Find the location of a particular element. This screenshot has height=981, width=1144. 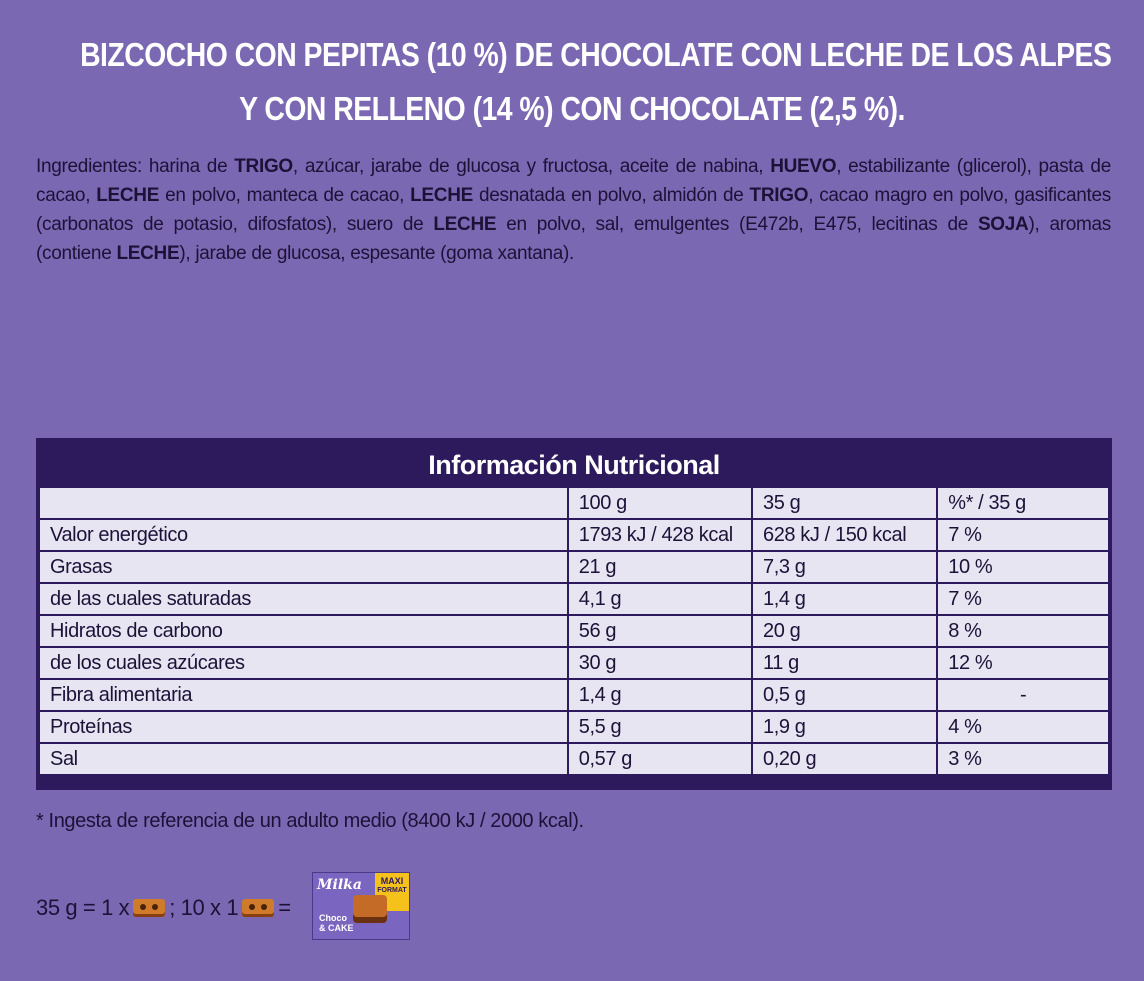

nutrition-header-row: 100 g 35 g %* / 35 g is located at coordinates (574, 503).